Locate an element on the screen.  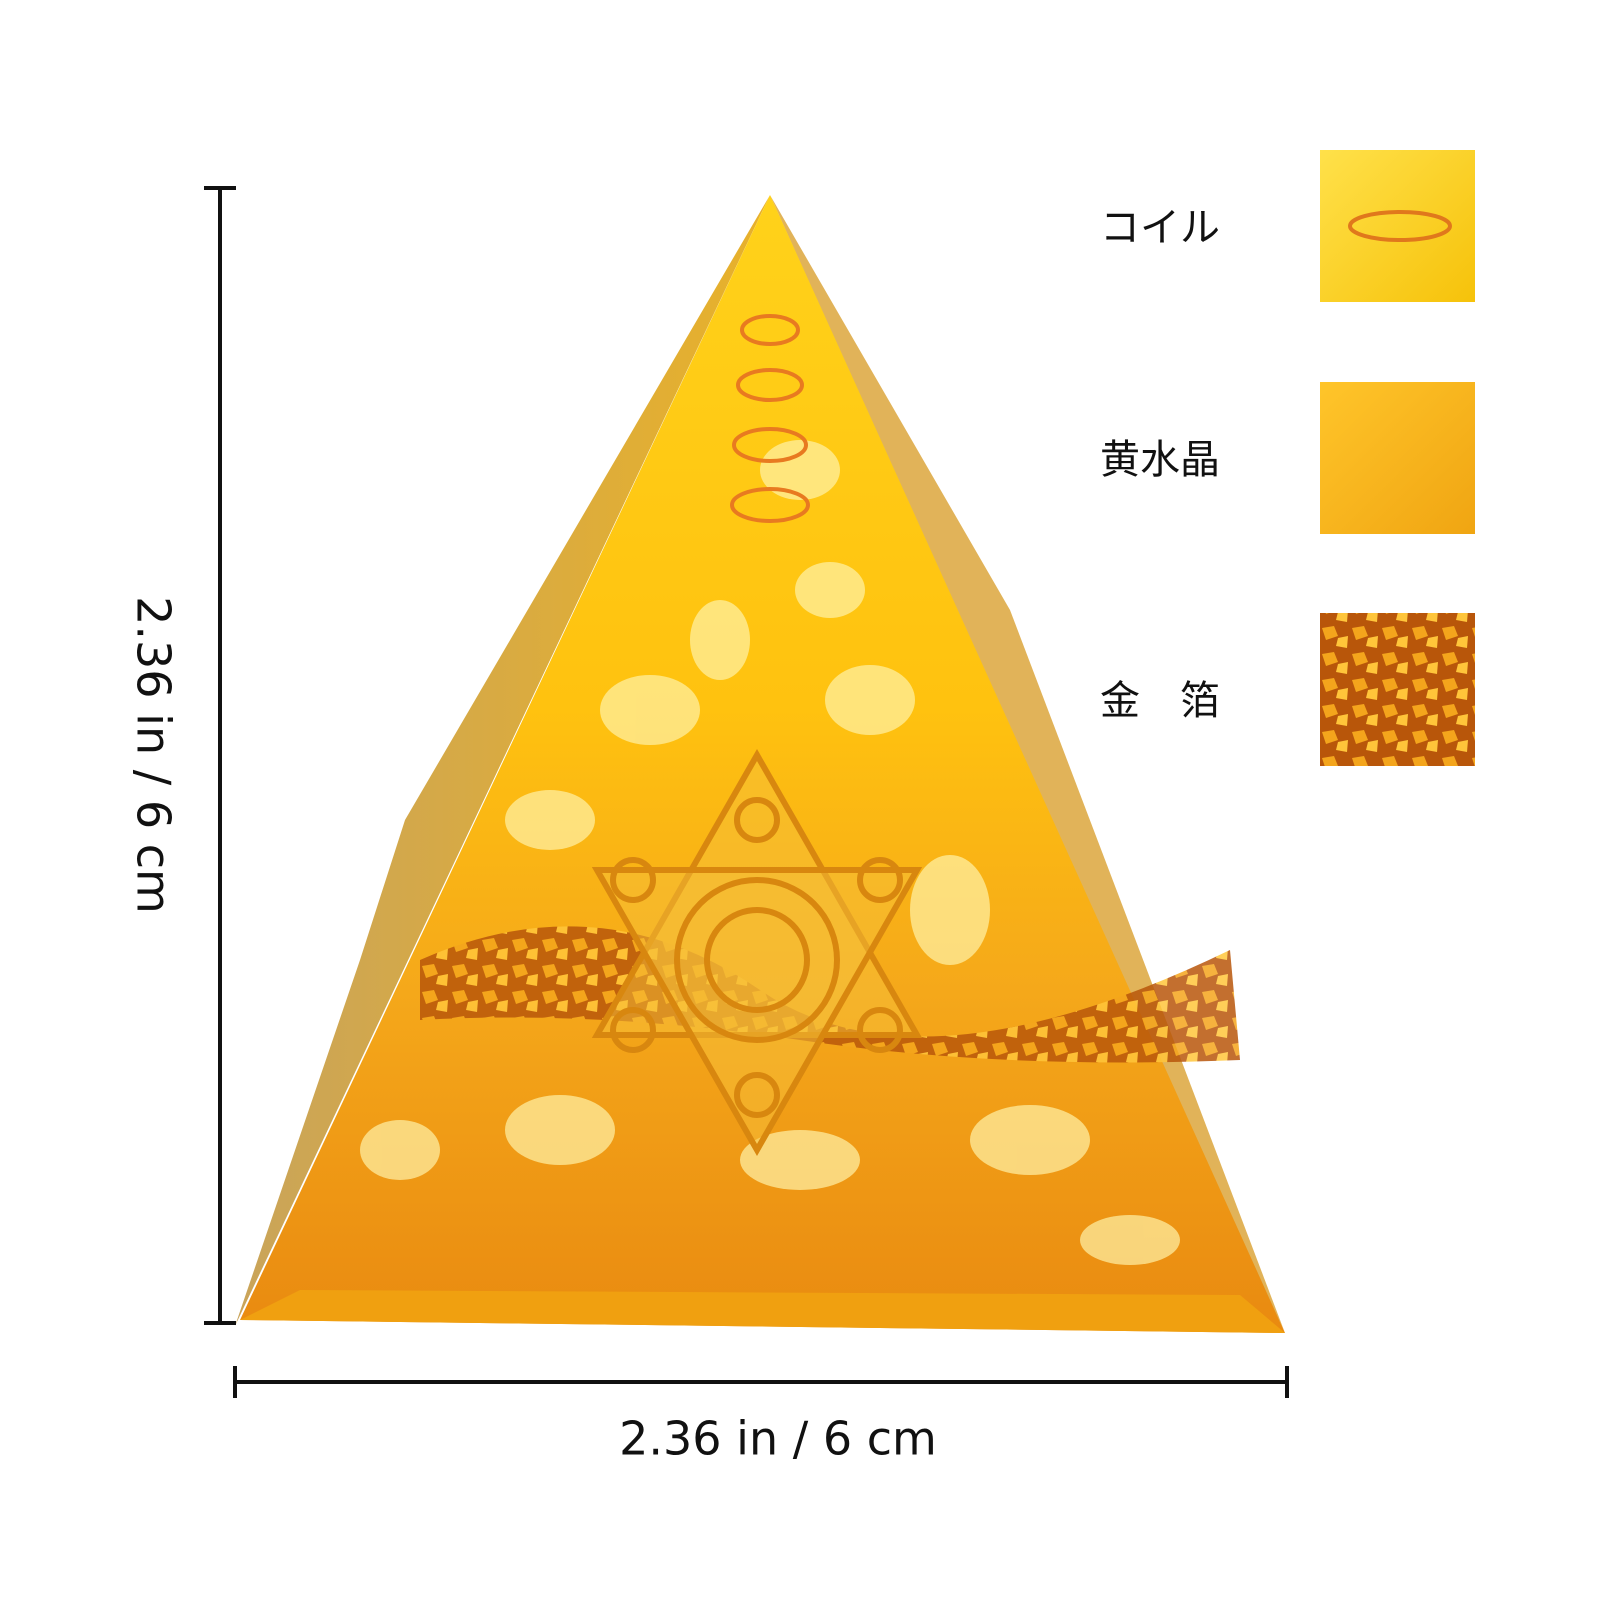
star-emblem is located at coordinates (757, 952).